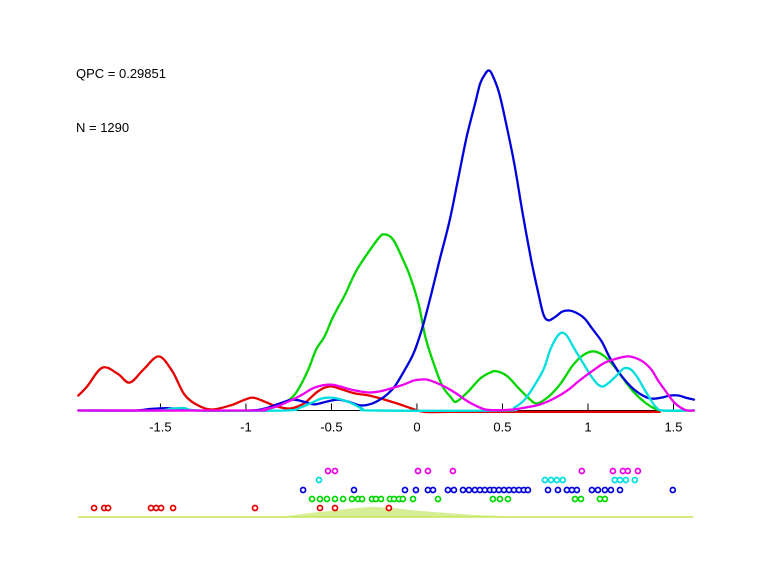  Describe the element at coordinates (416, 427) in the screenshot. I see `x-tick-label: 0` at that location.